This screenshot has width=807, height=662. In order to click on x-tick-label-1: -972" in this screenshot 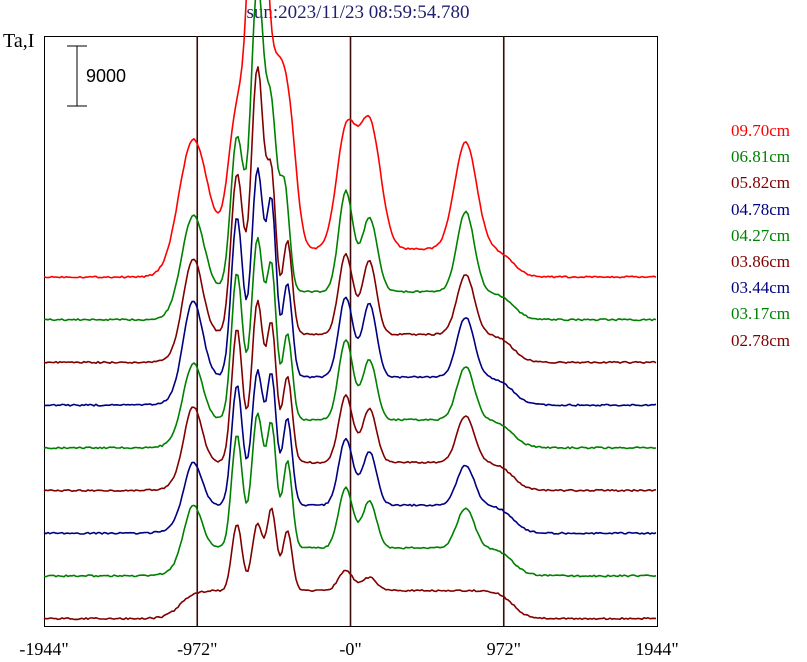, I will do `click(197, 649)`.